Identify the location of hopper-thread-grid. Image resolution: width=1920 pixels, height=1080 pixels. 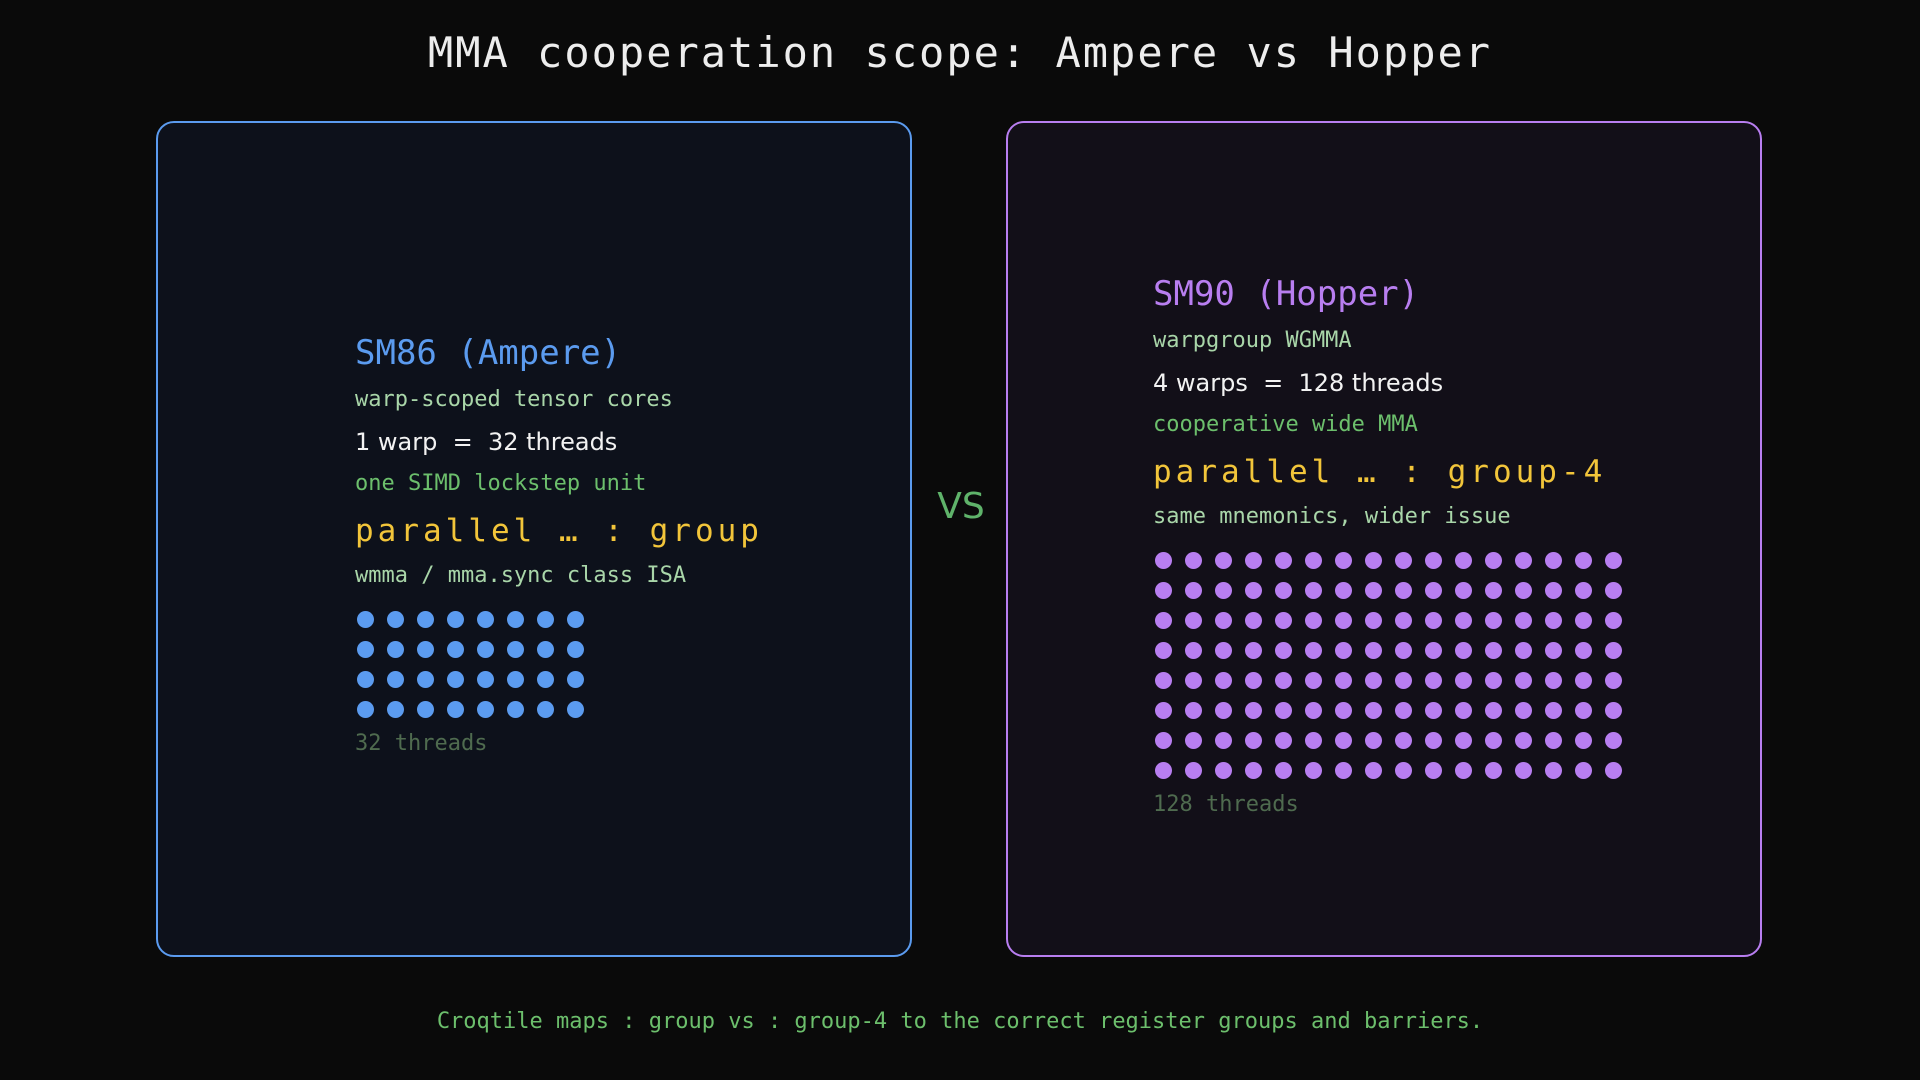
(1393, 666).